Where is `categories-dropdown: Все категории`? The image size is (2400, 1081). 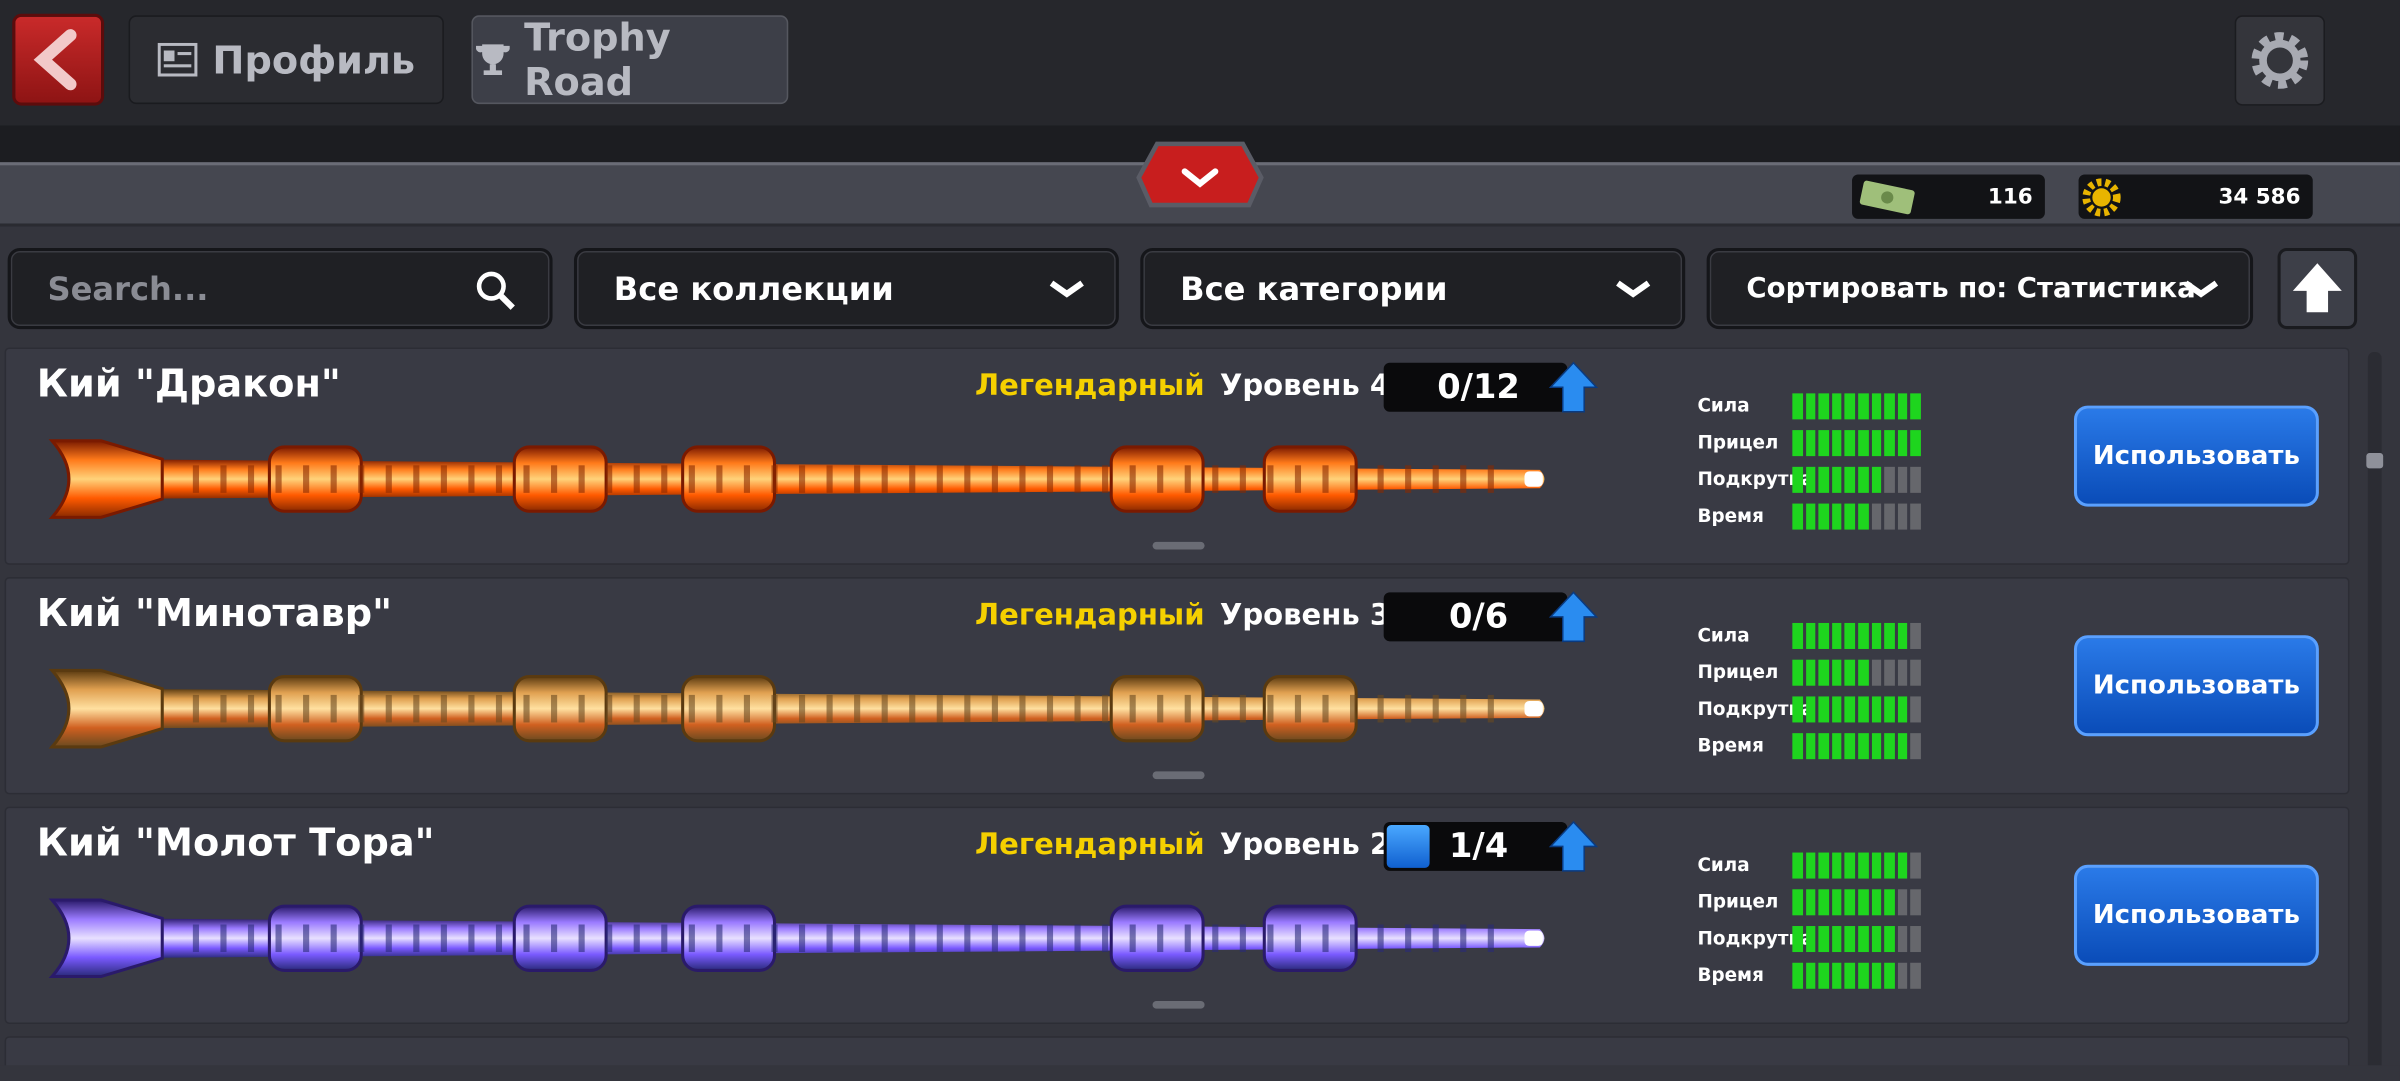
categories-dropdown: Все категории is located at coordinates (1413, 288).